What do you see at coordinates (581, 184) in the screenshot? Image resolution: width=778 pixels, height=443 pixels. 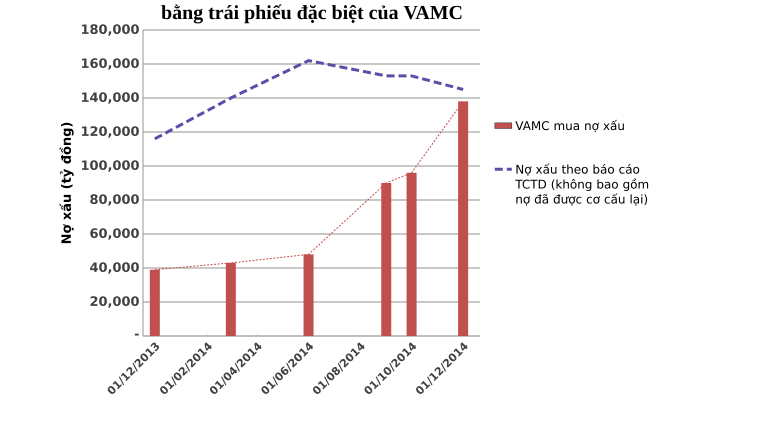 I see `legend-label: Nợ xấu theo báo cáo TCTD (không bao gồm nợ đã được cơ cấu lại)` at bounding box center [581, 184].